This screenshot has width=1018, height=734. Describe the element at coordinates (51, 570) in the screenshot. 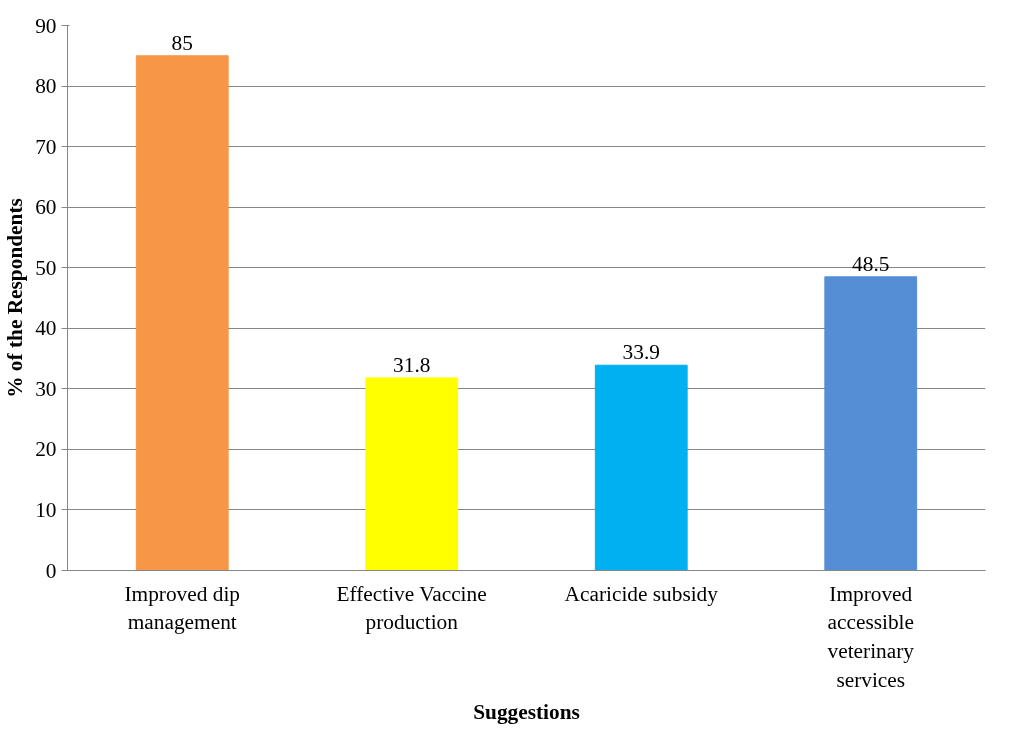

I see `y-tick-label: 0` at that location.